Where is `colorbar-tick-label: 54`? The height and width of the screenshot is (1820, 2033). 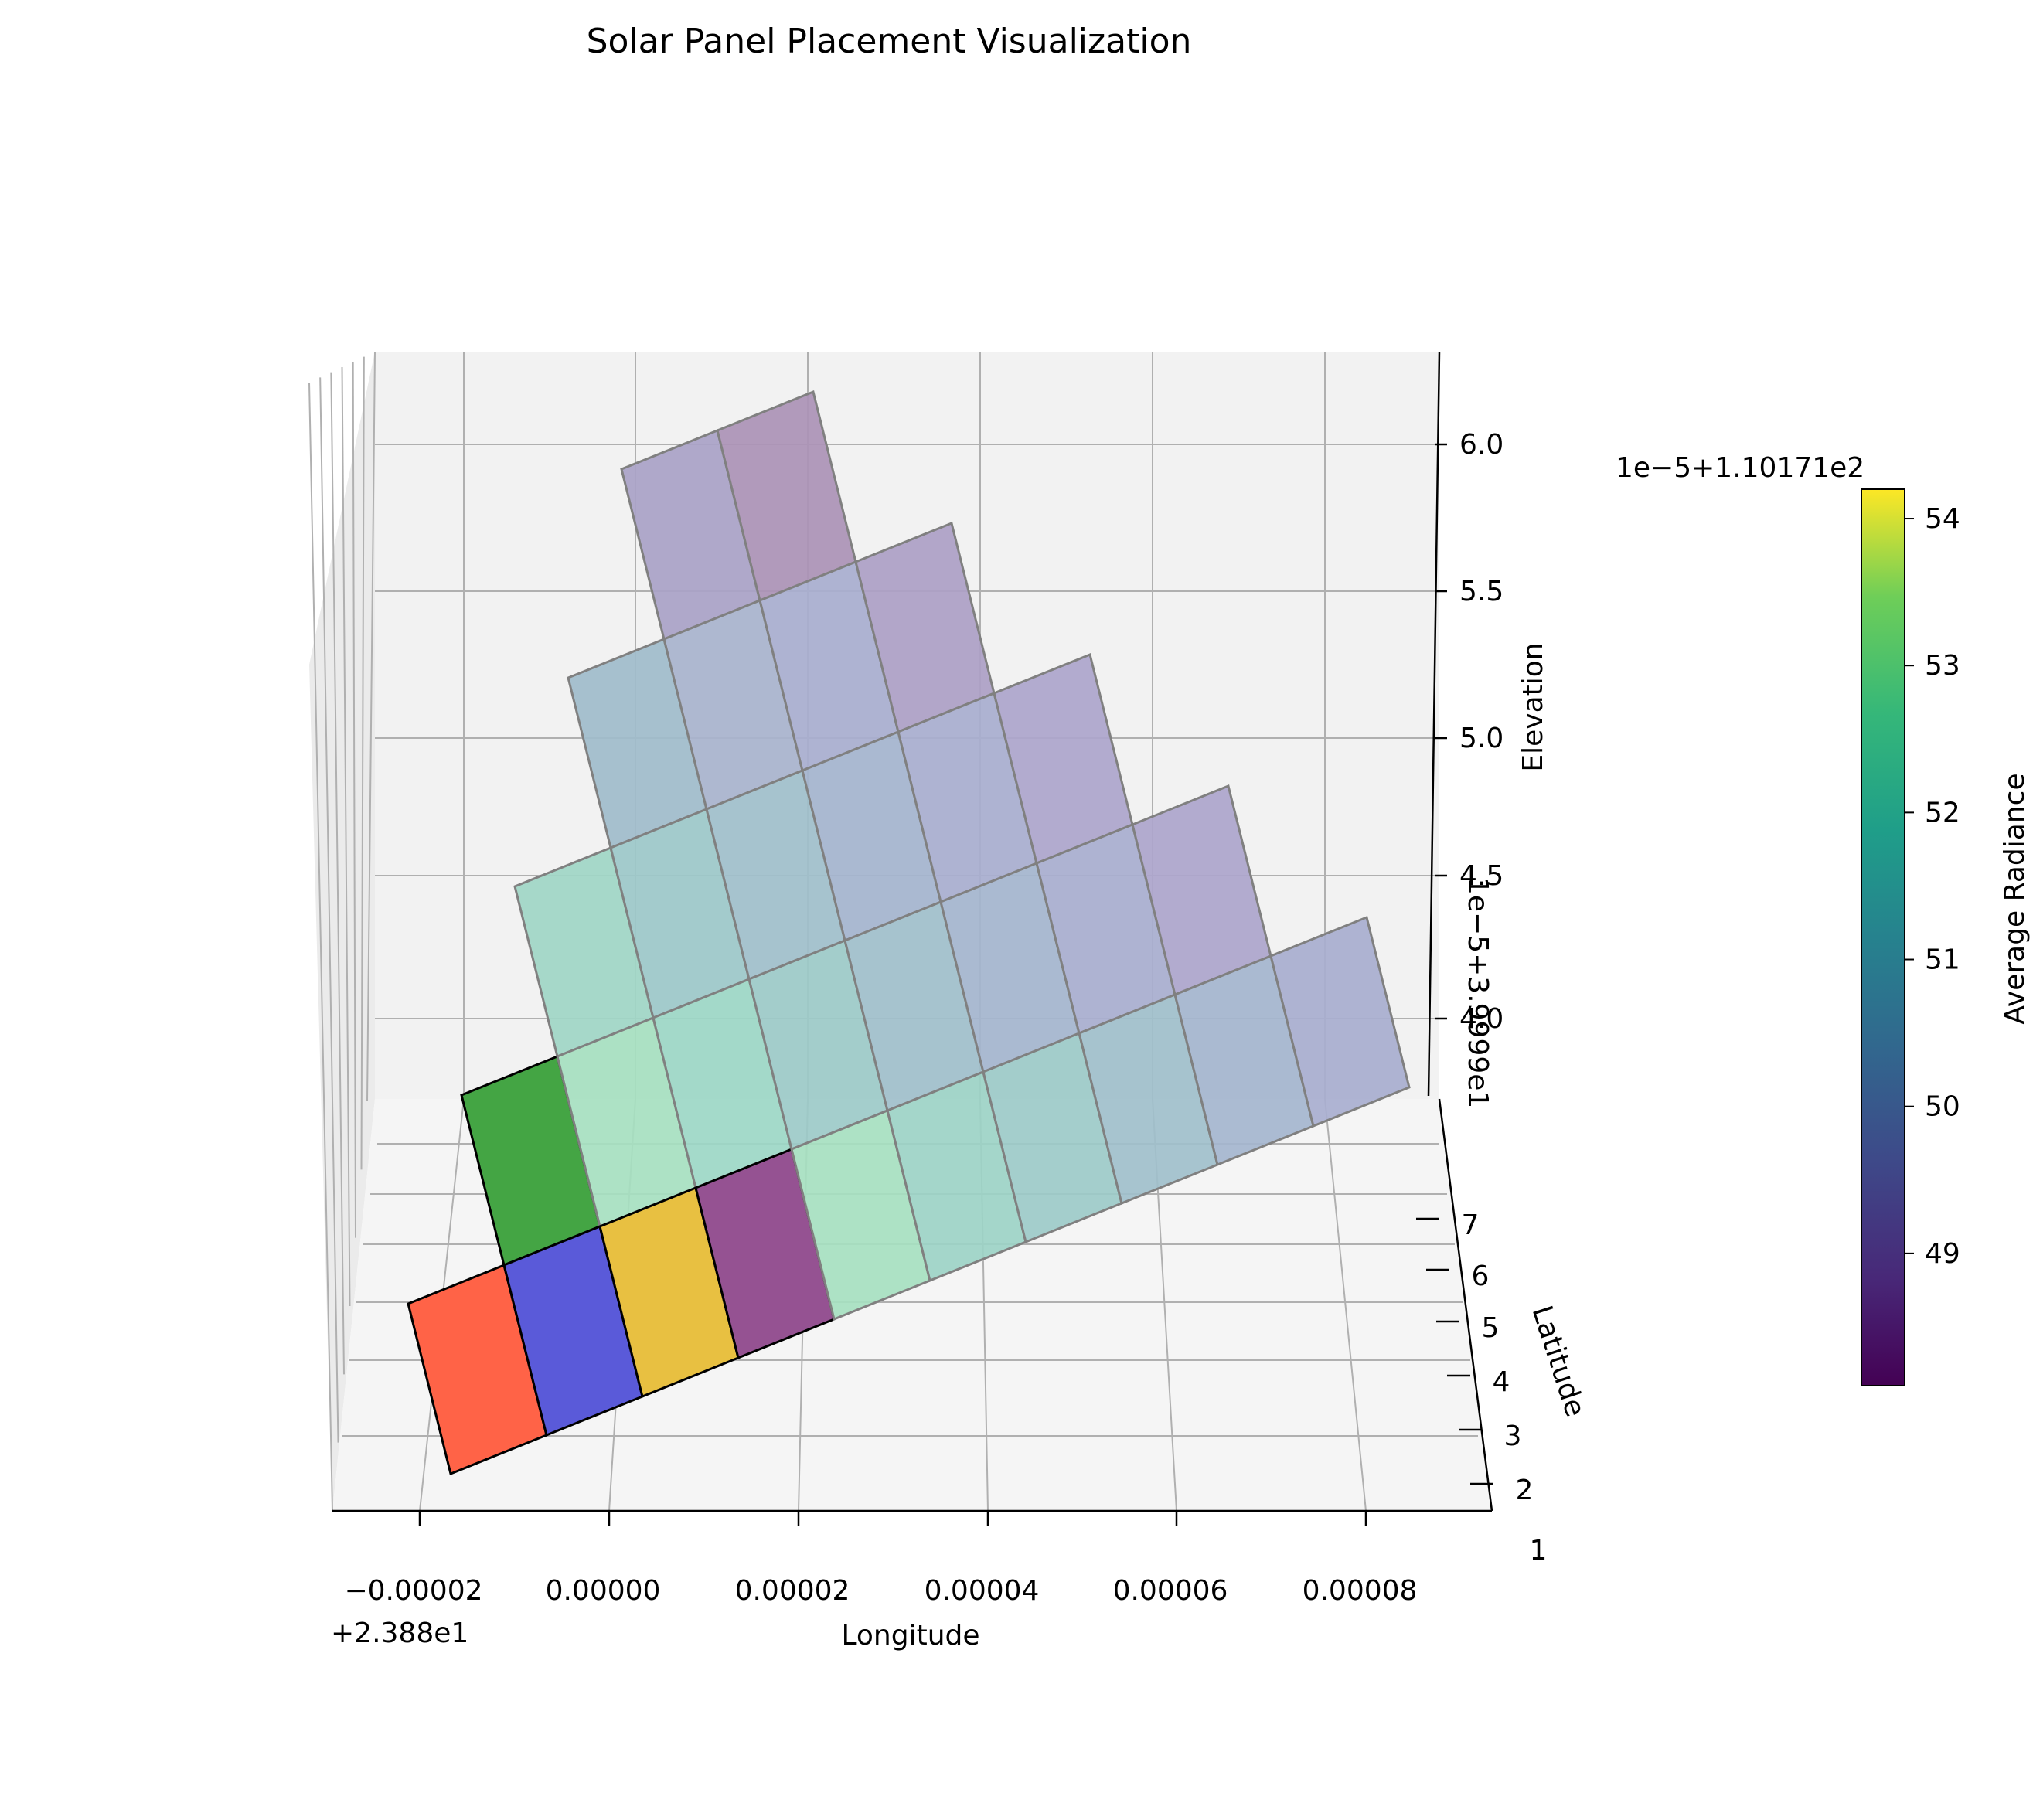 colorbar-tick-label: 54 is located at coordinates (1942, 519).